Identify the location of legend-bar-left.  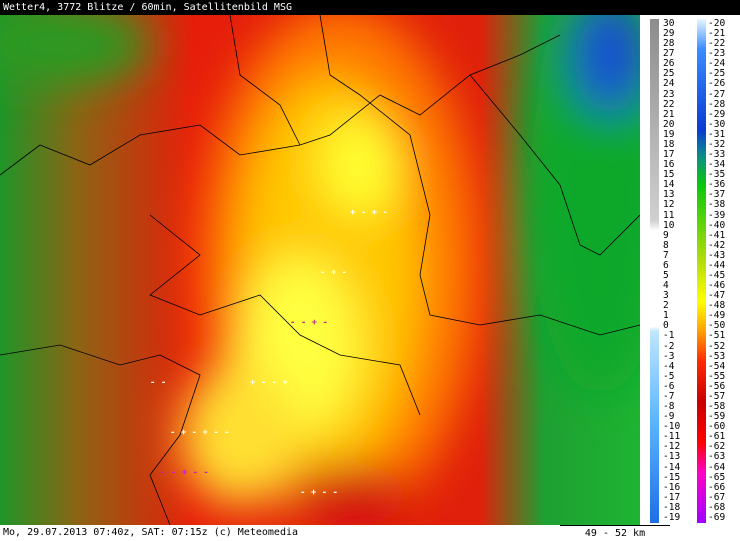
(654, 271).